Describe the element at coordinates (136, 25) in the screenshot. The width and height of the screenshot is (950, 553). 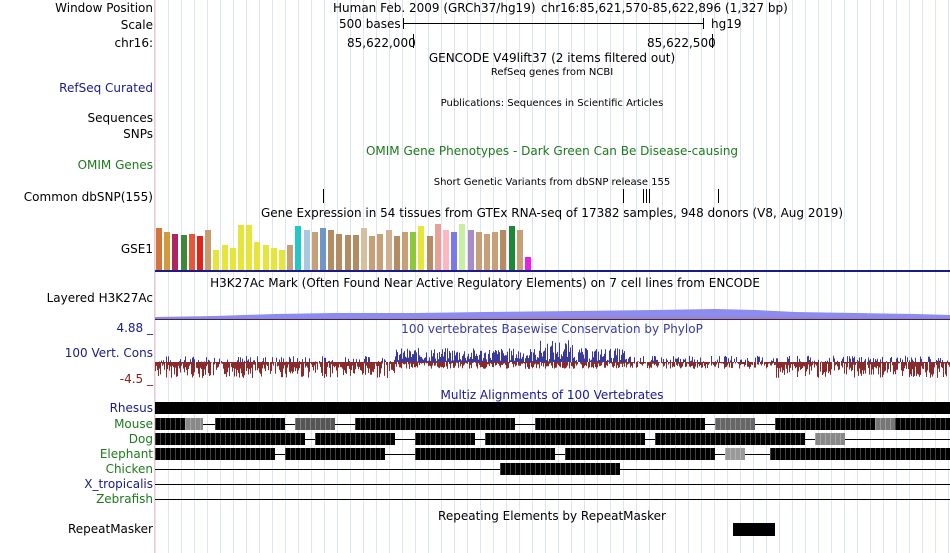
I see `scale-label: Scale` at that location.